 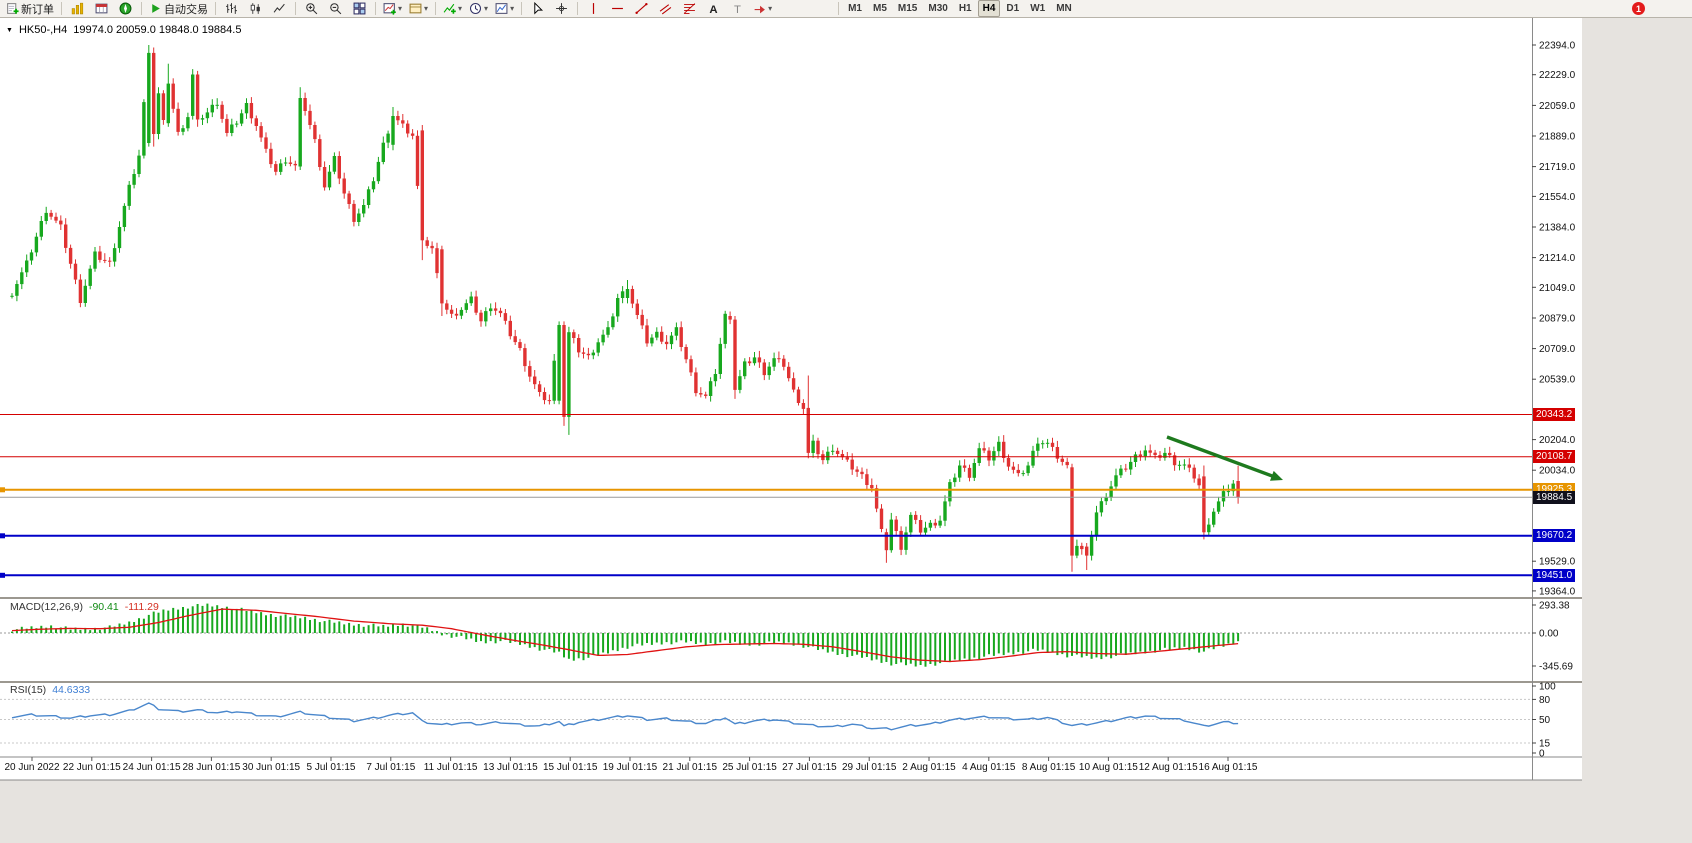 What do you see at coordinates (32, 767) in the screenshot?
I see `time-axis-label: 20 Jun 2022` at bounding box center [32, 767].